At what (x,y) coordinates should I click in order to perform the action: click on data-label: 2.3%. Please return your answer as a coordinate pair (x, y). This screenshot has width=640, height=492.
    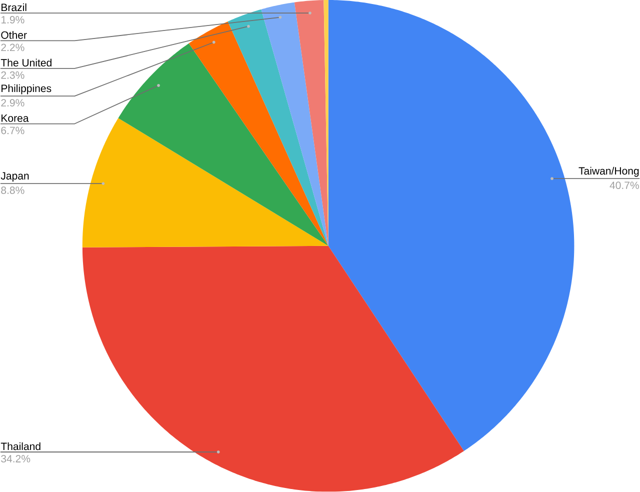
    Looking at the image, I should click on (12, 75).